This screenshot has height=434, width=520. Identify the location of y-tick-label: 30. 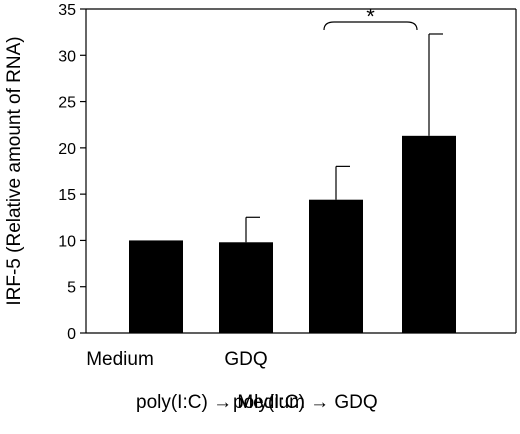
(67, 56).